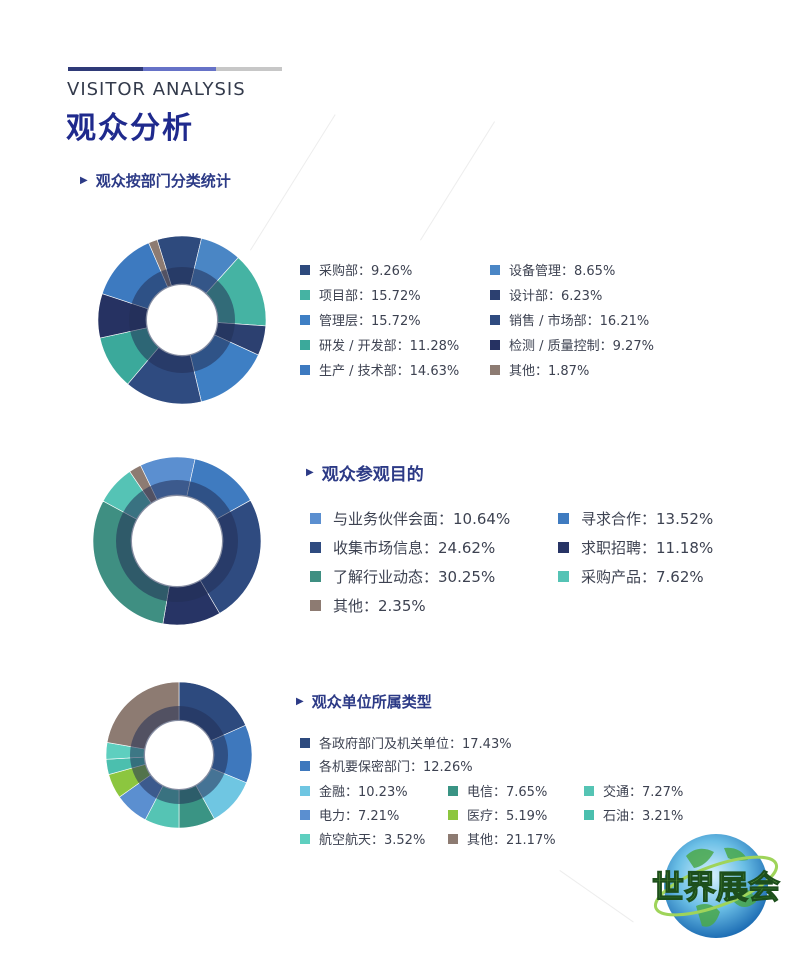  I want to click on legend-label: 其他：1.87%, so click(549, 371).